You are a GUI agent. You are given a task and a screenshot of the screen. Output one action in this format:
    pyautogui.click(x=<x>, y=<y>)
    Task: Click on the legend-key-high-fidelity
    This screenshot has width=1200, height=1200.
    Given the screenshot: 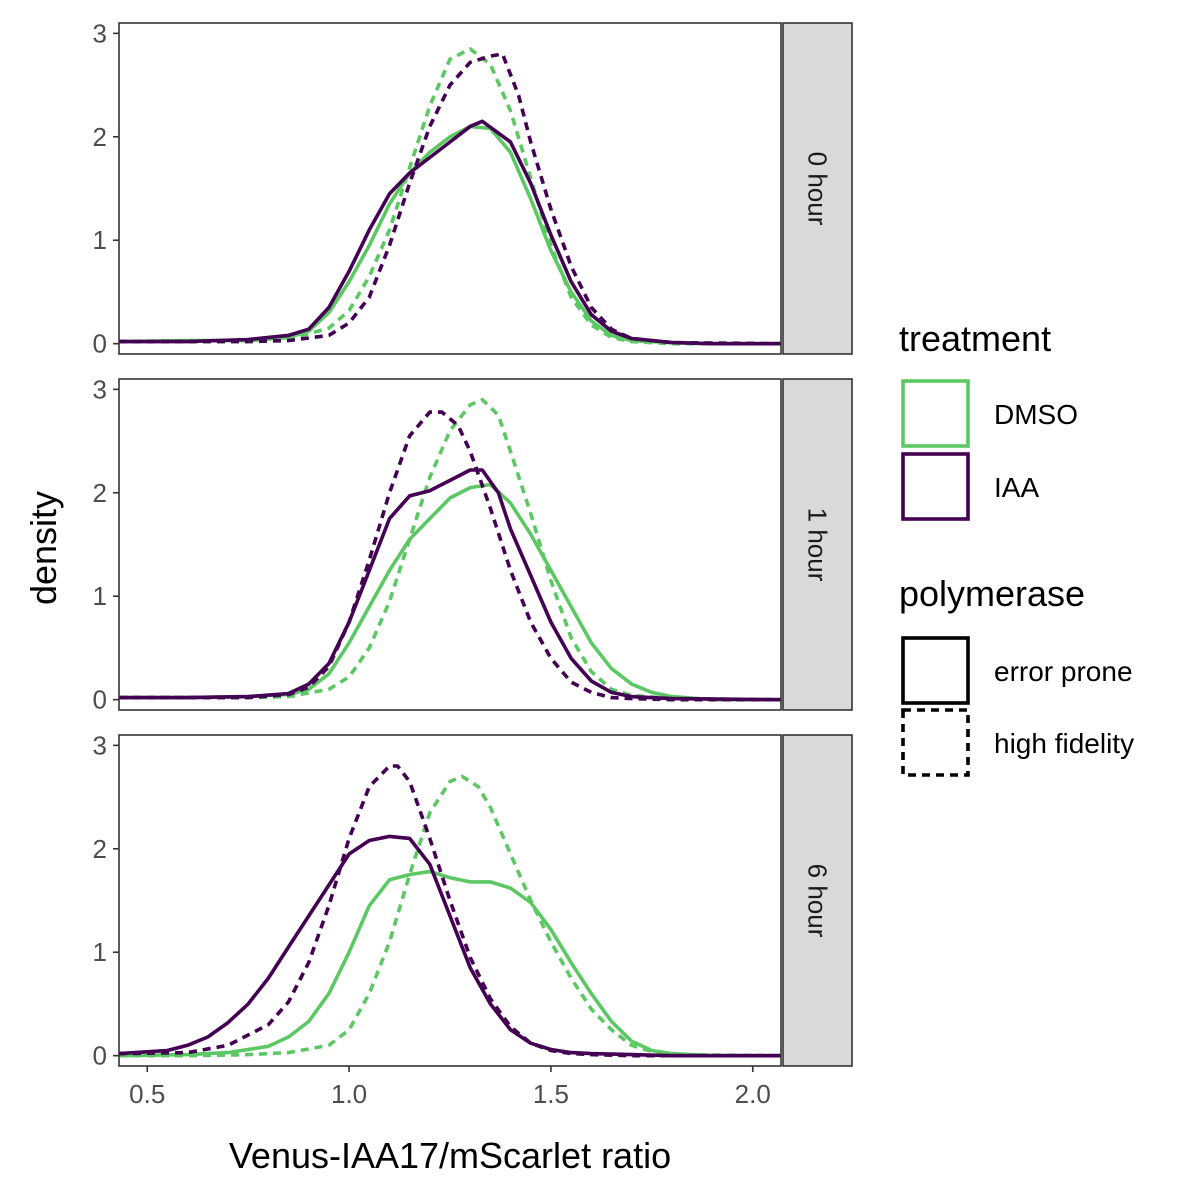 What is the action you would take?
    pyautogui.click(x=935, y=742)
    